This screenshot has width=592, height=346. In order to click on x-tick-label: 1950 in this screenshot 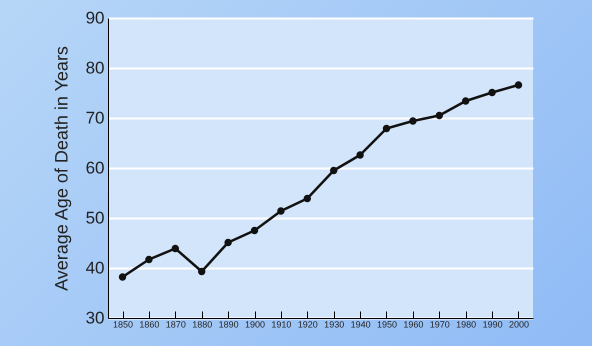, I will do `click(387, 325)`.